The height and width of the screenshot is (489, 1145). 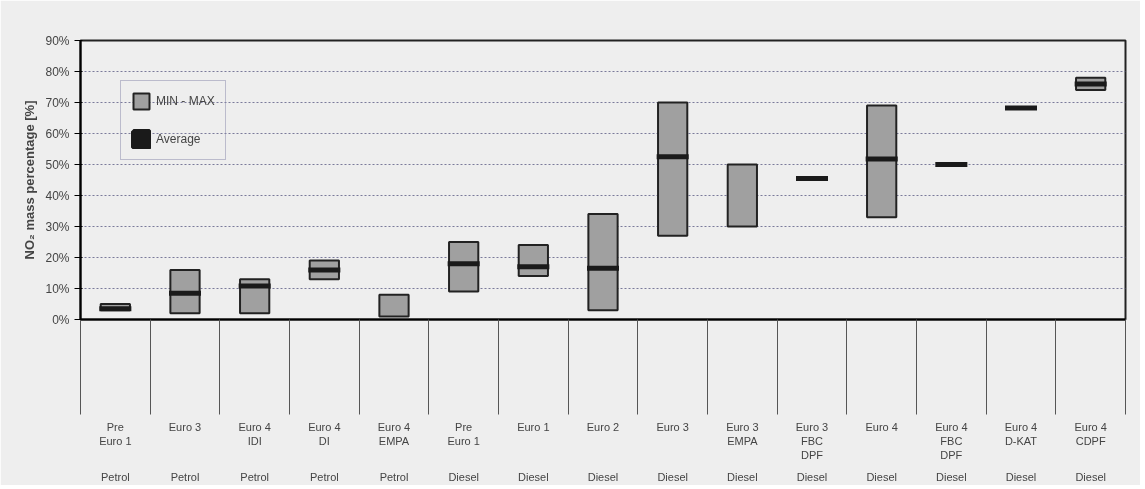 I want to click on y-tick-label: 50%, so click(x=57, y=164).